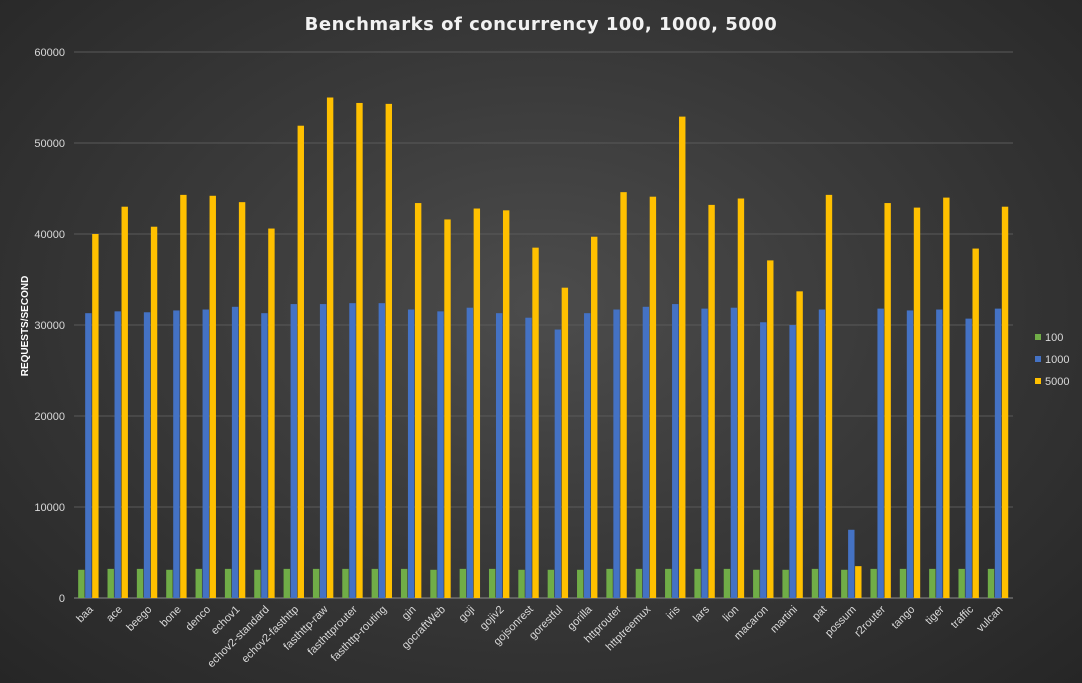 The image size is (1082, 683). What do you see at coordinates (701, 613) in the screenshot?
I see `x-tick-label: lars` at bounding box center [701, 613].